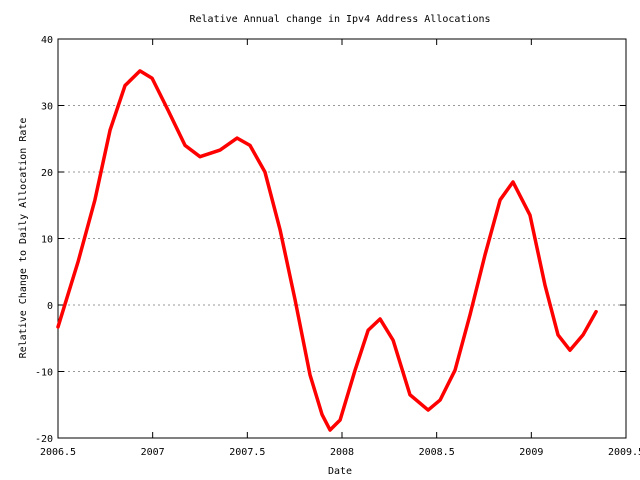 The height and width of the screenshot is (480, 640). I want to click on x-tick-label: 2009.5, so click(624, 452).